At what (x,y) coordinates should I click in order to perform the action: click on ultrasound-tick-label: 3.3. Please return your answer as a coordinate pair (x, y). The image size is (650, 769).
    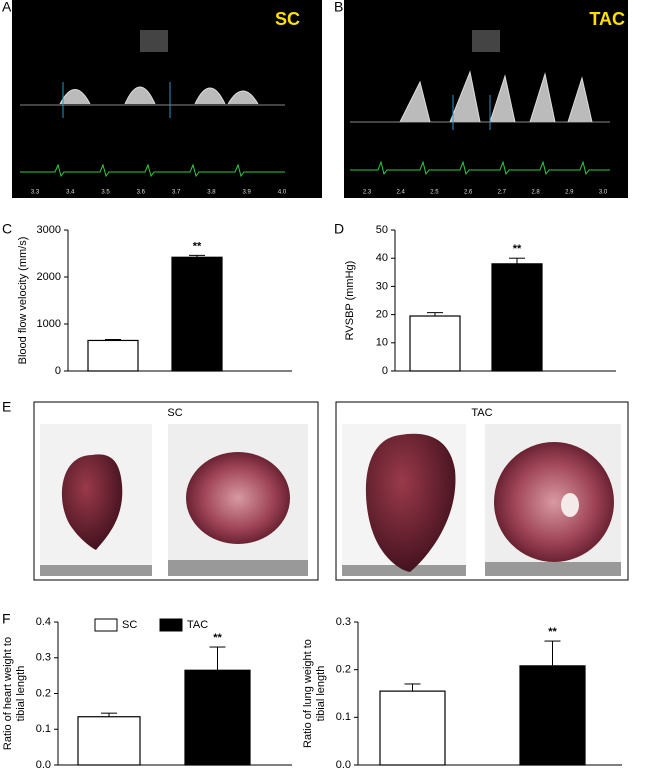
    Looking at the image, I should click on (35, 193).